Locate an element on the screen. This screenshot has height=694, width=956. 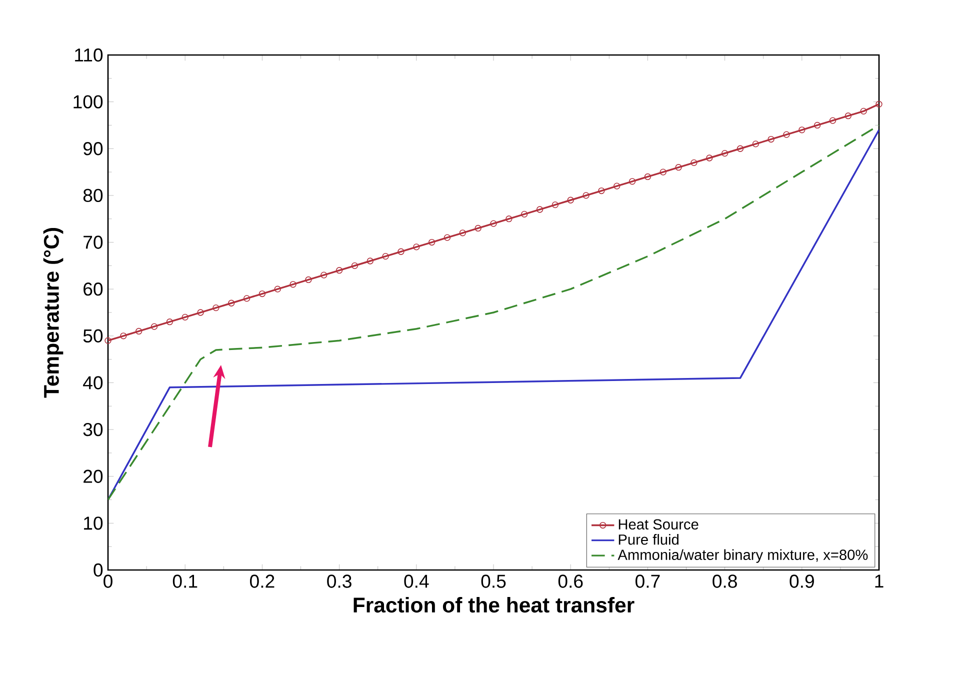
y-tick-label: 60 is located at coordinates (93, 289).